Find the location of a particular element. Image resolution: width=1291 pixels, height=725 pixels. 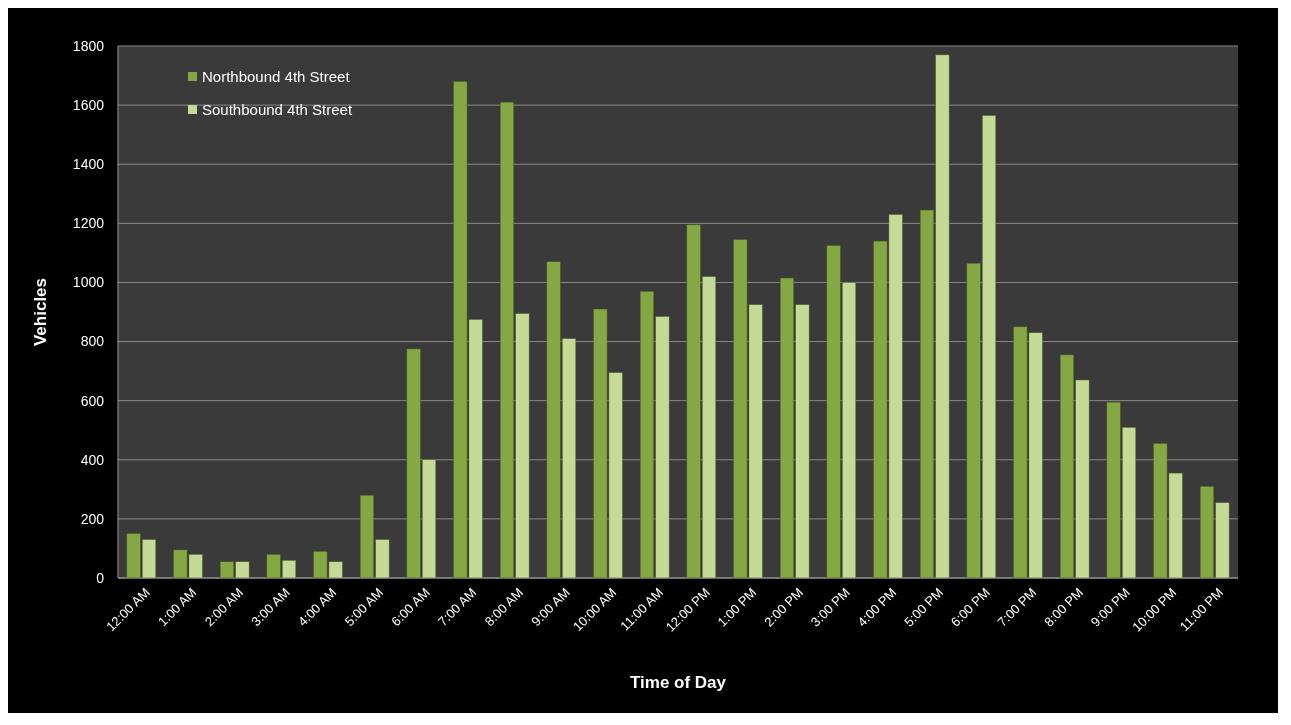

y-tick-label: 200 is located at coordinates (92, 518).